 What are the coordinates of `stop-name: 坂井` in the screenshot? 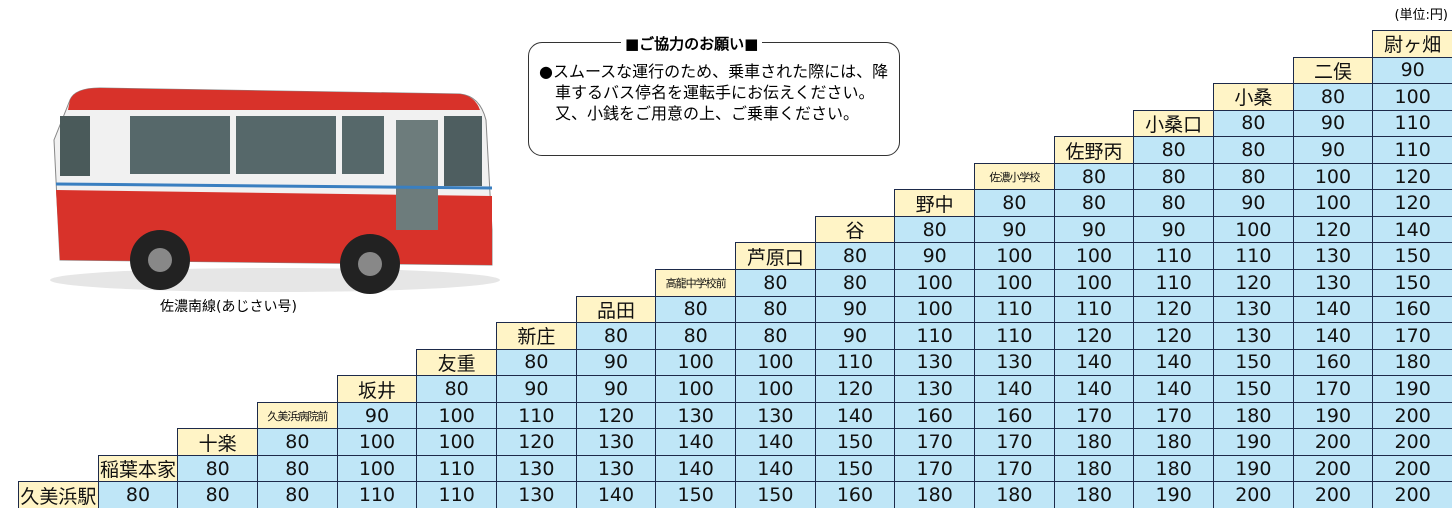 It's located at (377, 389).